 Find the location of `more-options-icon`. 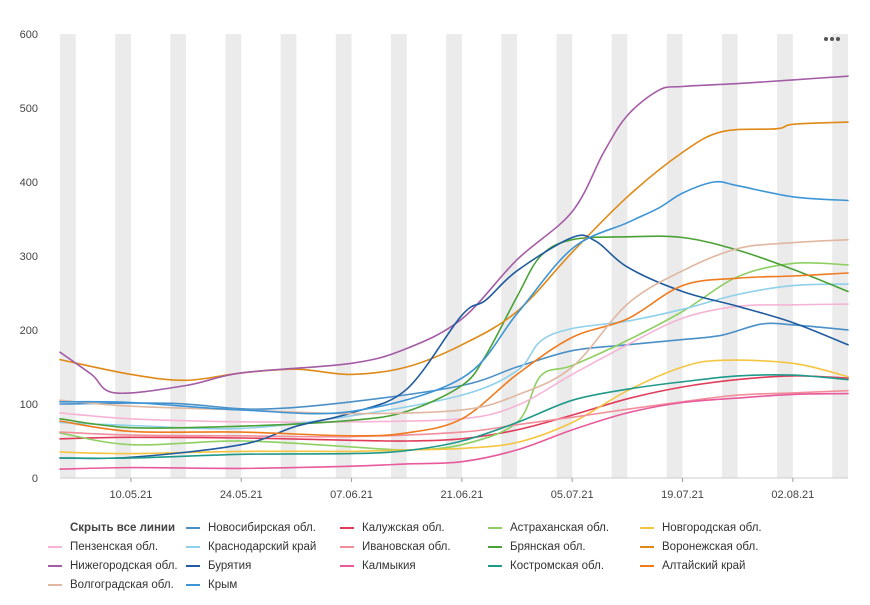

more-options-icon is located at coordinates (836, 35).